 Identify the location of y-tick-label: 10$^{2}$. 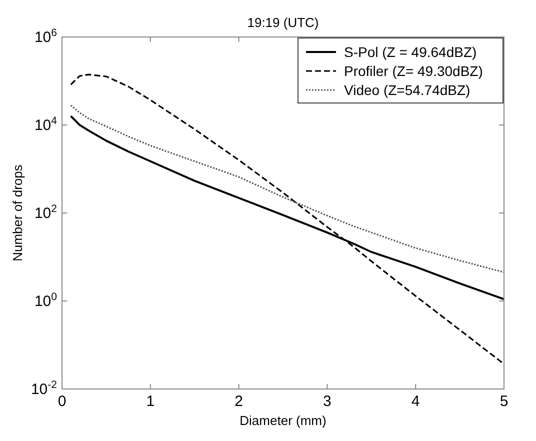
(46, 212).